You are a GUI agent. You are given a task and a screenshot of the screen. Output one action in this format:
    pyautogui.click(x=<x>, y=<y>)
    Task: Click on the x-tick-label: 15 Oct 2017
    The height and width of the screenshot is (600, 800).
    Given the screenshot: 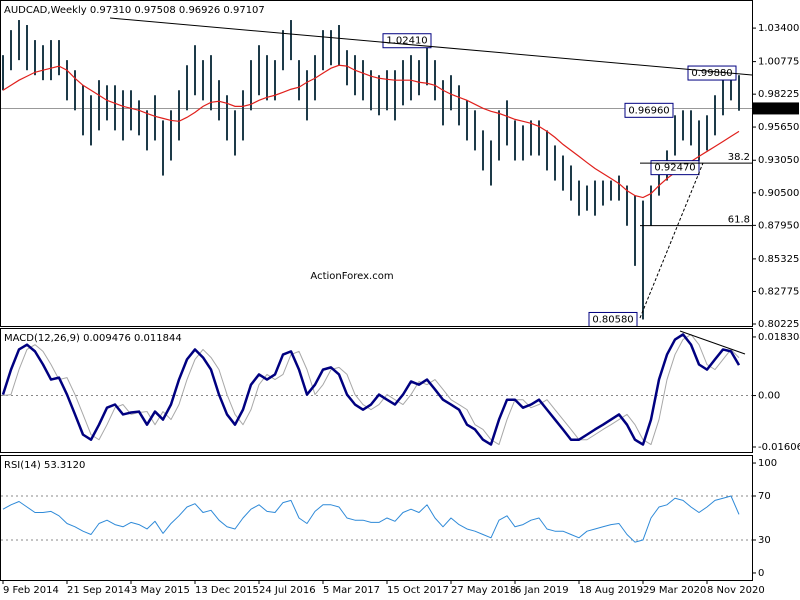 What is the action you would take?
    pyautogui.click(x=418, y=590)
    